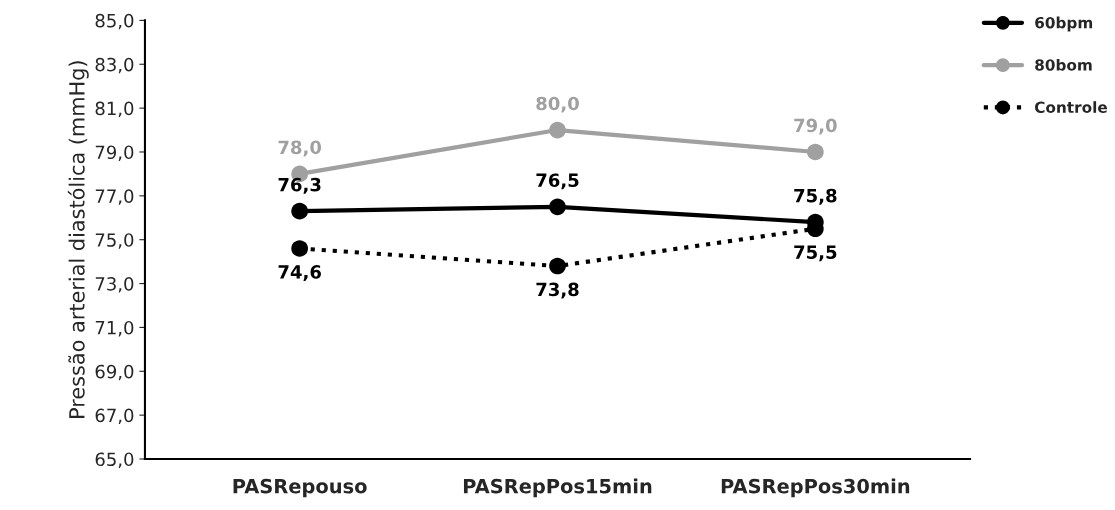 This screenshot has height=510, width=1115. I want to click on x-tick-label: PASRepouso, so click(300, 488).